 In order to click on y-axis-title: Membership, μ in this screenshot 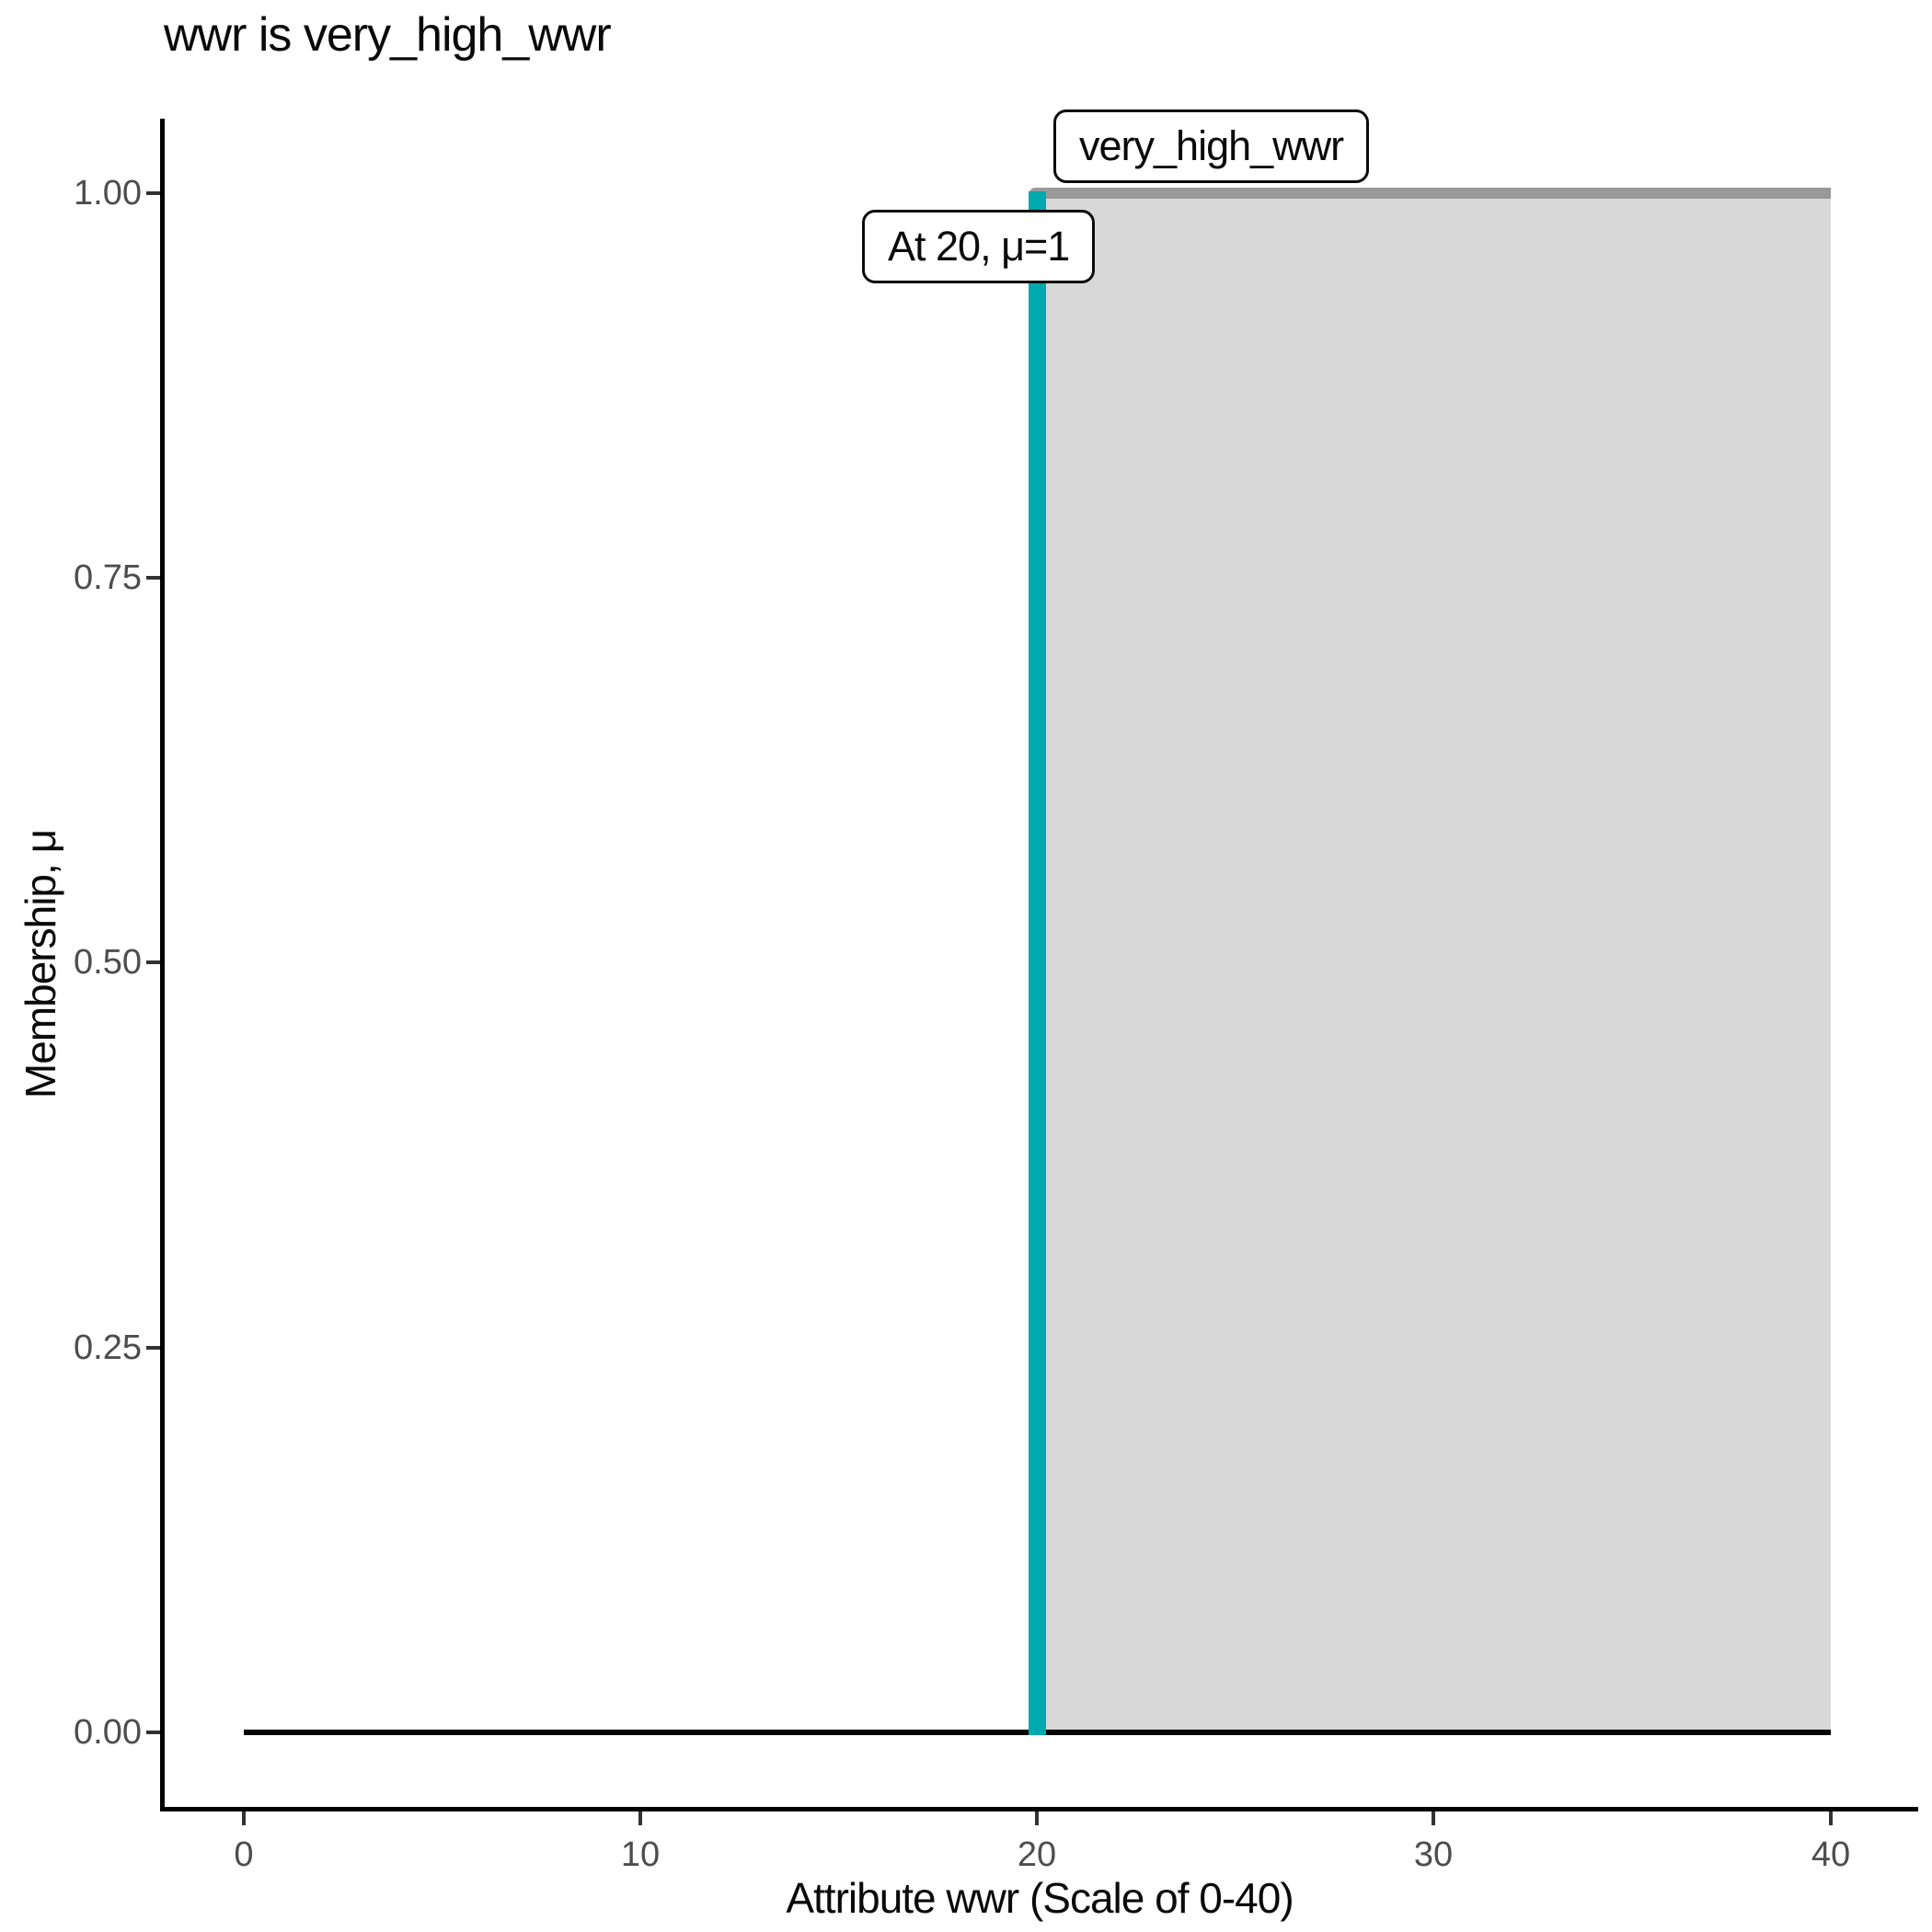, I will do `click(40, 964)`.